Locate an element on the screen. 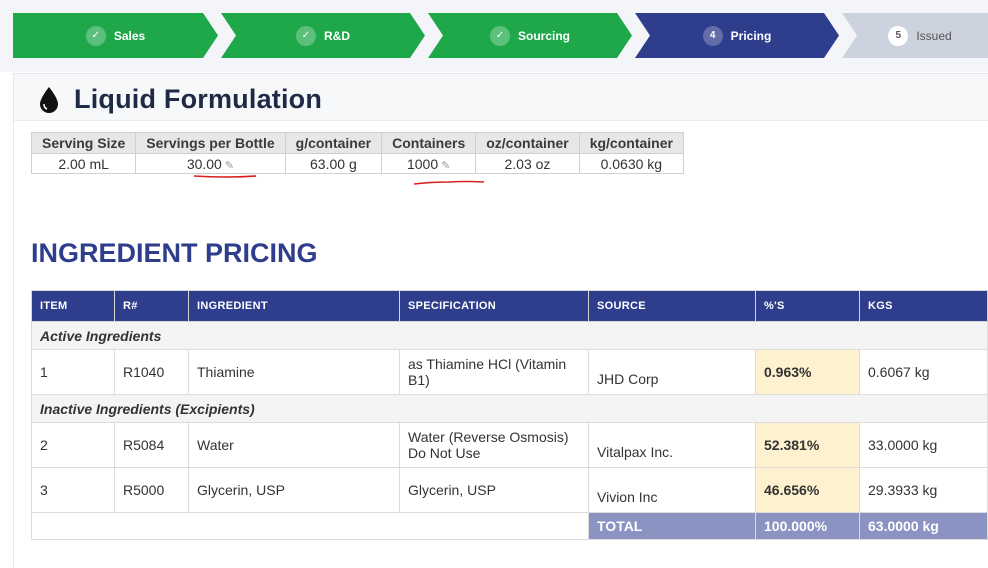 Image resolution: width=988 pixels, height=568 pixels. specification-cell: Glycerin, USP is located at coordinates (494, 490).